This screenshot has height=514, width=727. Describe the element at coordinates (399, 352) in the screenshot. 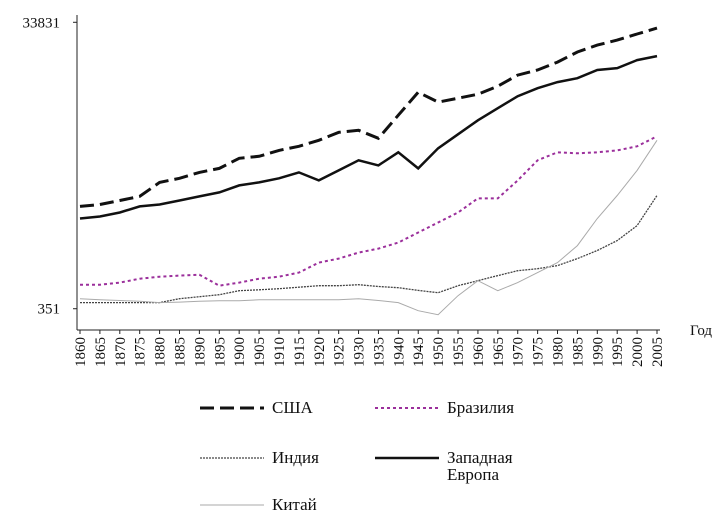

I see `x-tick-label: 1940` at that location.